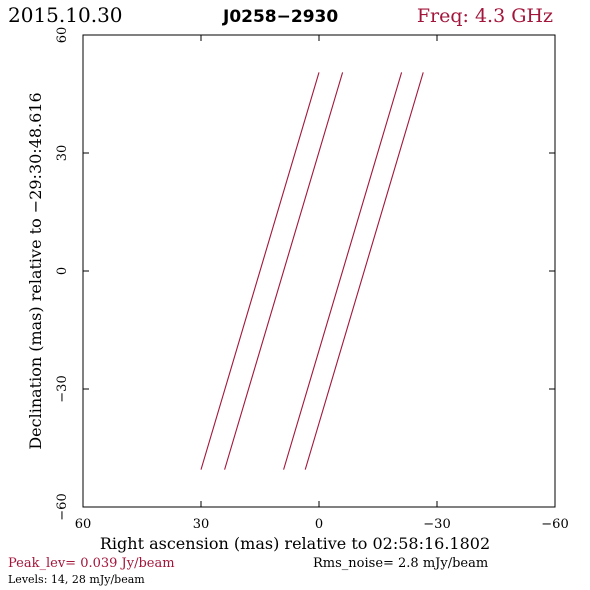 This screenshot has height=590, width=590. I want to click on y-tick-labels: −60 −30 0 30 60, so click(62, 274).